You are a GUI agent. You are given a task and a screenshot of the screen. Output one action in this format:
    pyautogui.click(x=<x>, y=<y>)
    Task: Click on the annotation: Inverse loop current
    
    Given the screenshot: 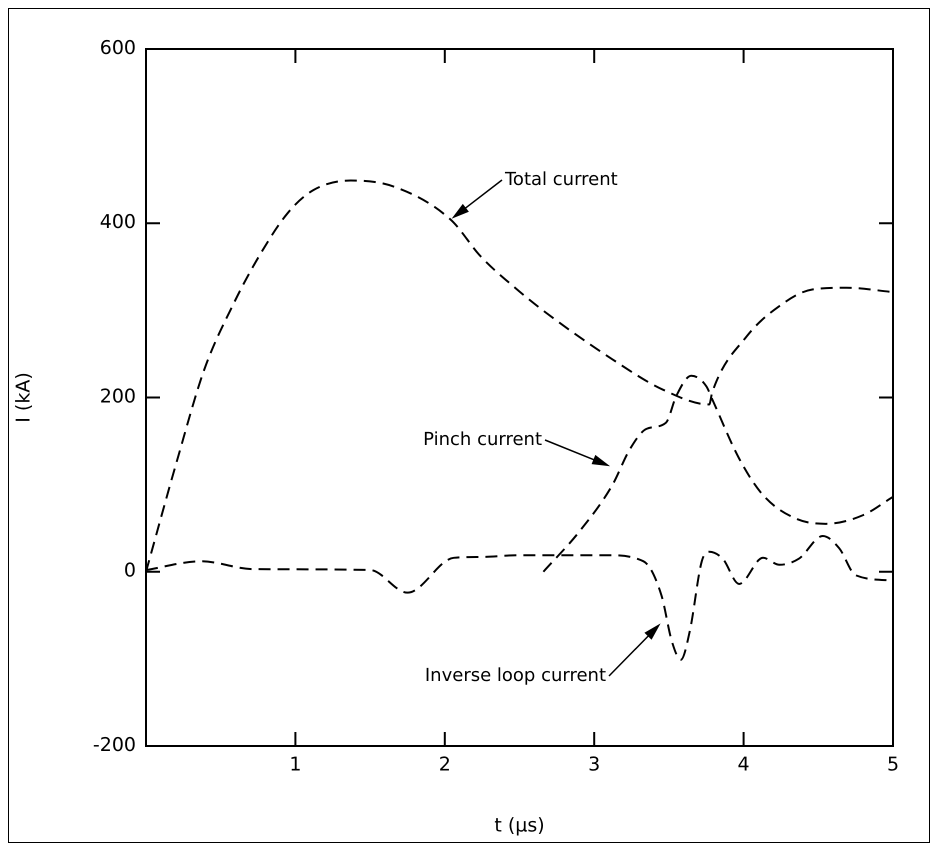 What is the action you would take?
    pyautogui.click(x=515, y=675)
    